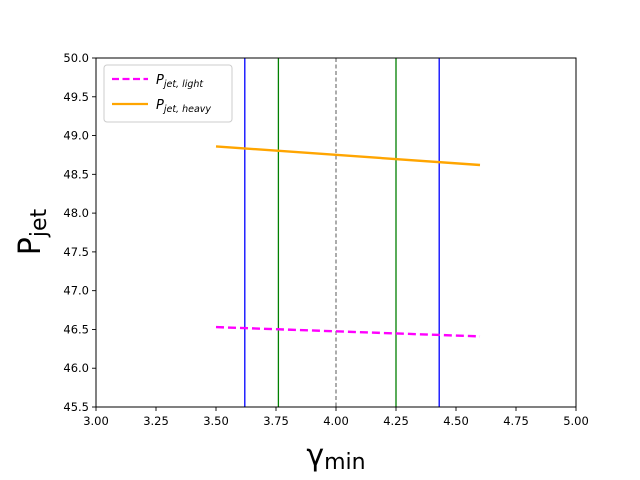 The width and height of the screenshot is (640, 480). I want to click on legend-label-heavy: Pjet, heavy, so click(183, 106).